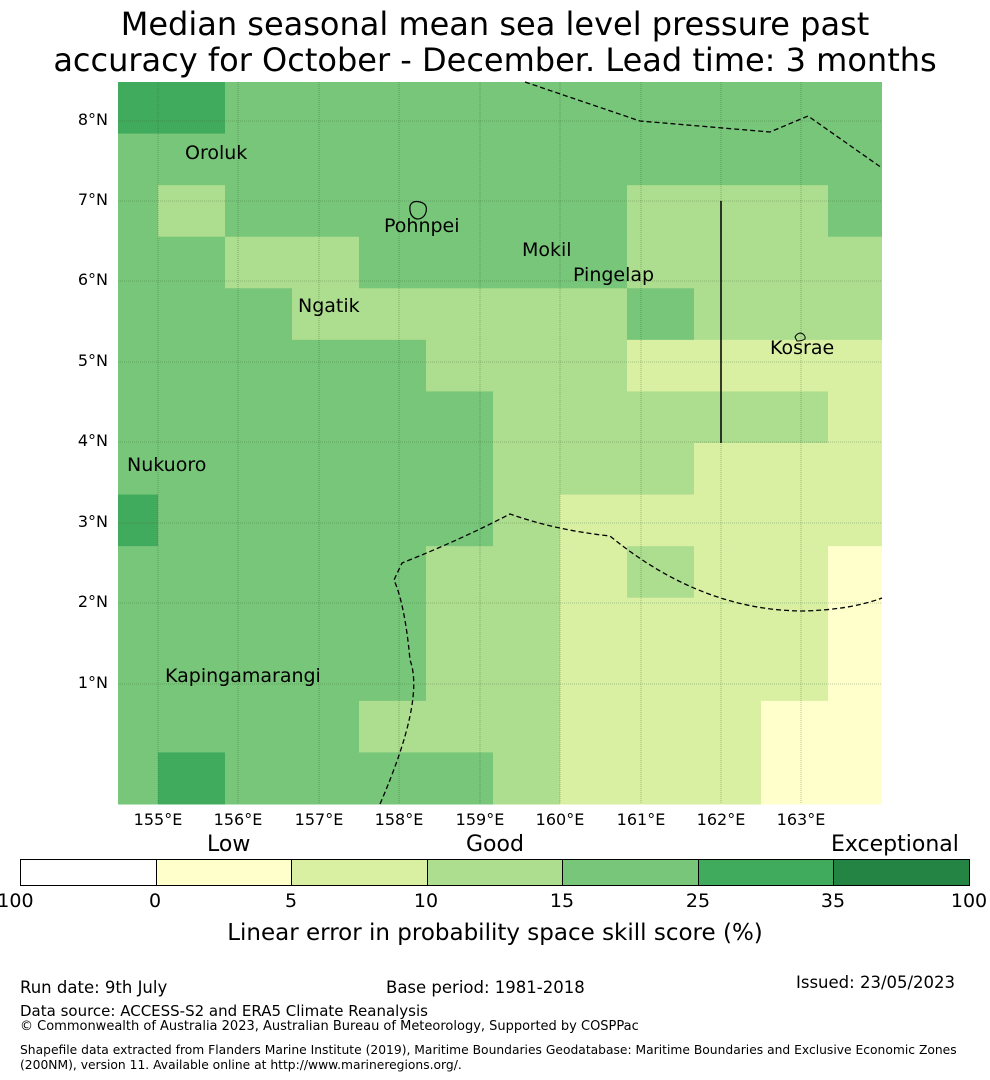 This screenshot has width=990, height=1080. Describe the element at coordinates (547, 250) in the screenshot. I see `place-label-mokil: Mokil` at that location.